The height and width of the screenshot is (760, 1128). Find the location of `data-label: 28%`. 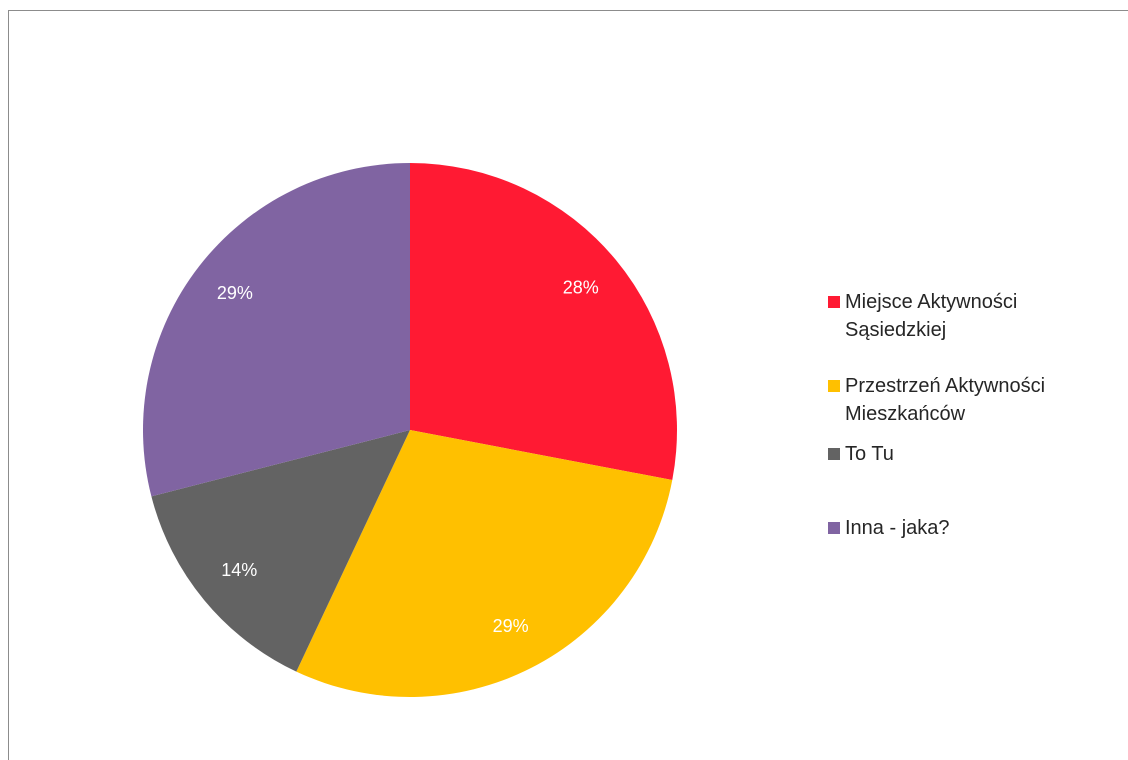

data-label: 28% is located at coordinates (581, 287).